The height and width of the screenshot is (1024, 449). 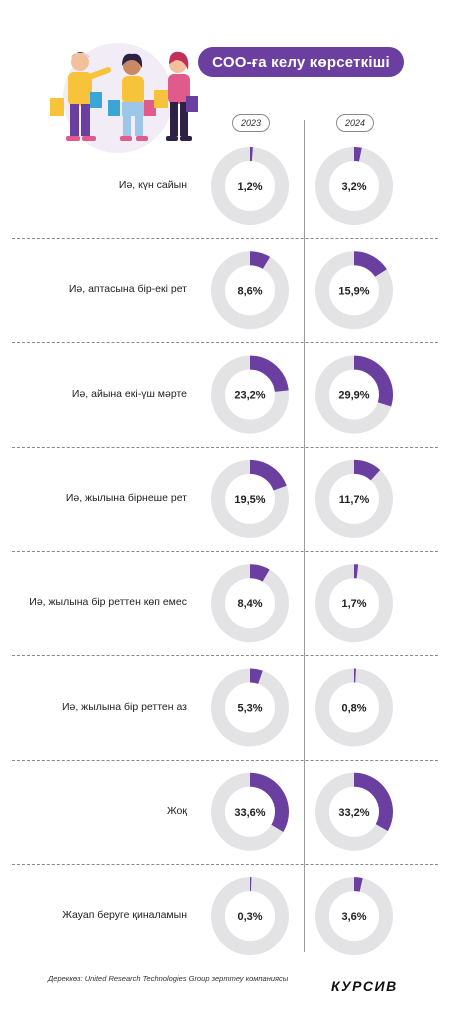 I want to click on donut-value-label: 8,4%, so click(x=249, y=604).